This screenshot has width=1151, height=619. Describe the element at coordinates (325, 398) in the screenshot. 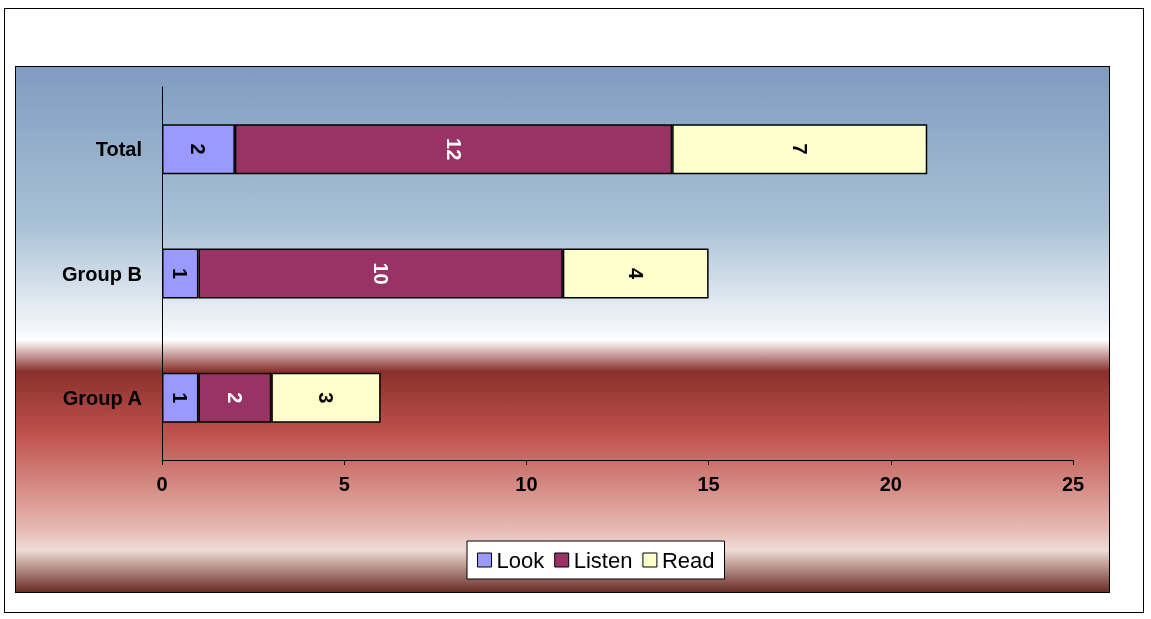

I see `data-label: 3` at that location.